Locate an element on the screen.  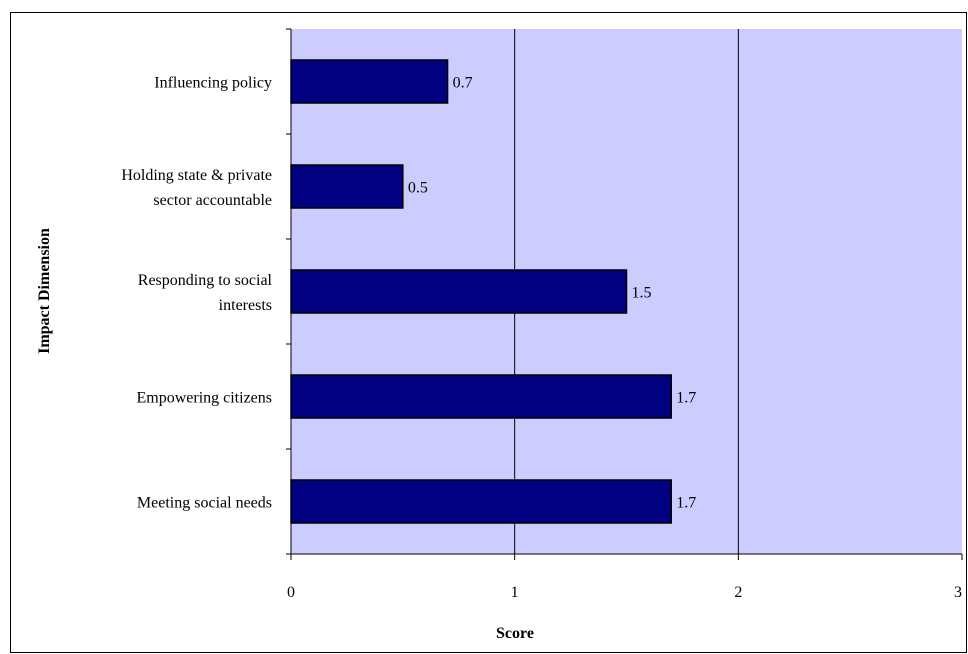
category-label-line: Influencing policy is located at coordinates (213, 83).